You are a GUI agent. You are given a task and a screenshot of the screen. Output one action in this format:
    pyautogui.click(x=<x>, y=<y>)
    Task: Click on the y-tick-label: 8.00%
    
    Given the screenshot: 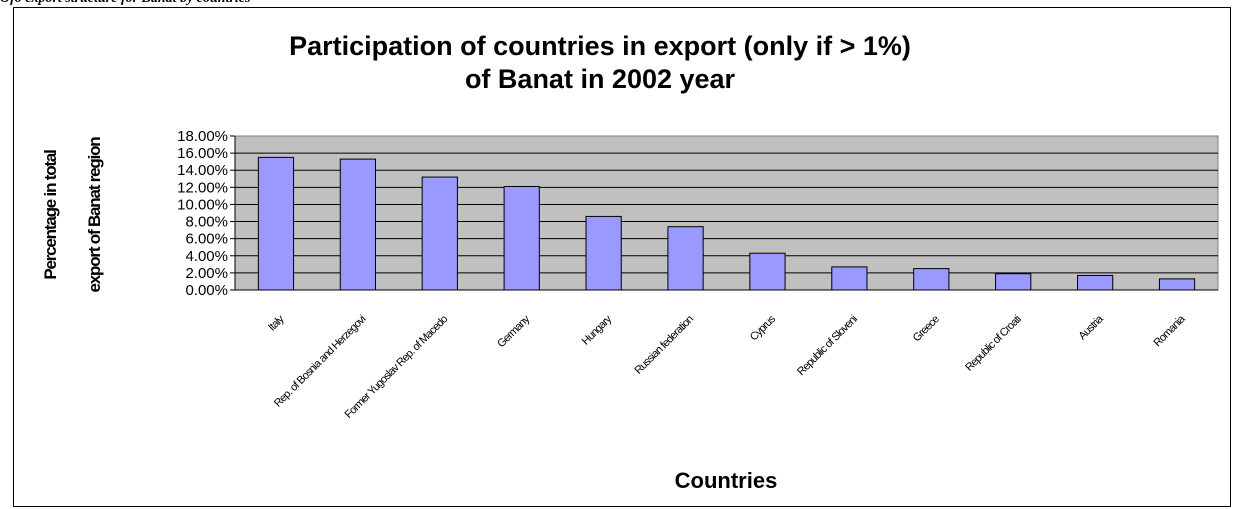 What is the action you would take?
    pyautogui.click(x=206, y=222)
    